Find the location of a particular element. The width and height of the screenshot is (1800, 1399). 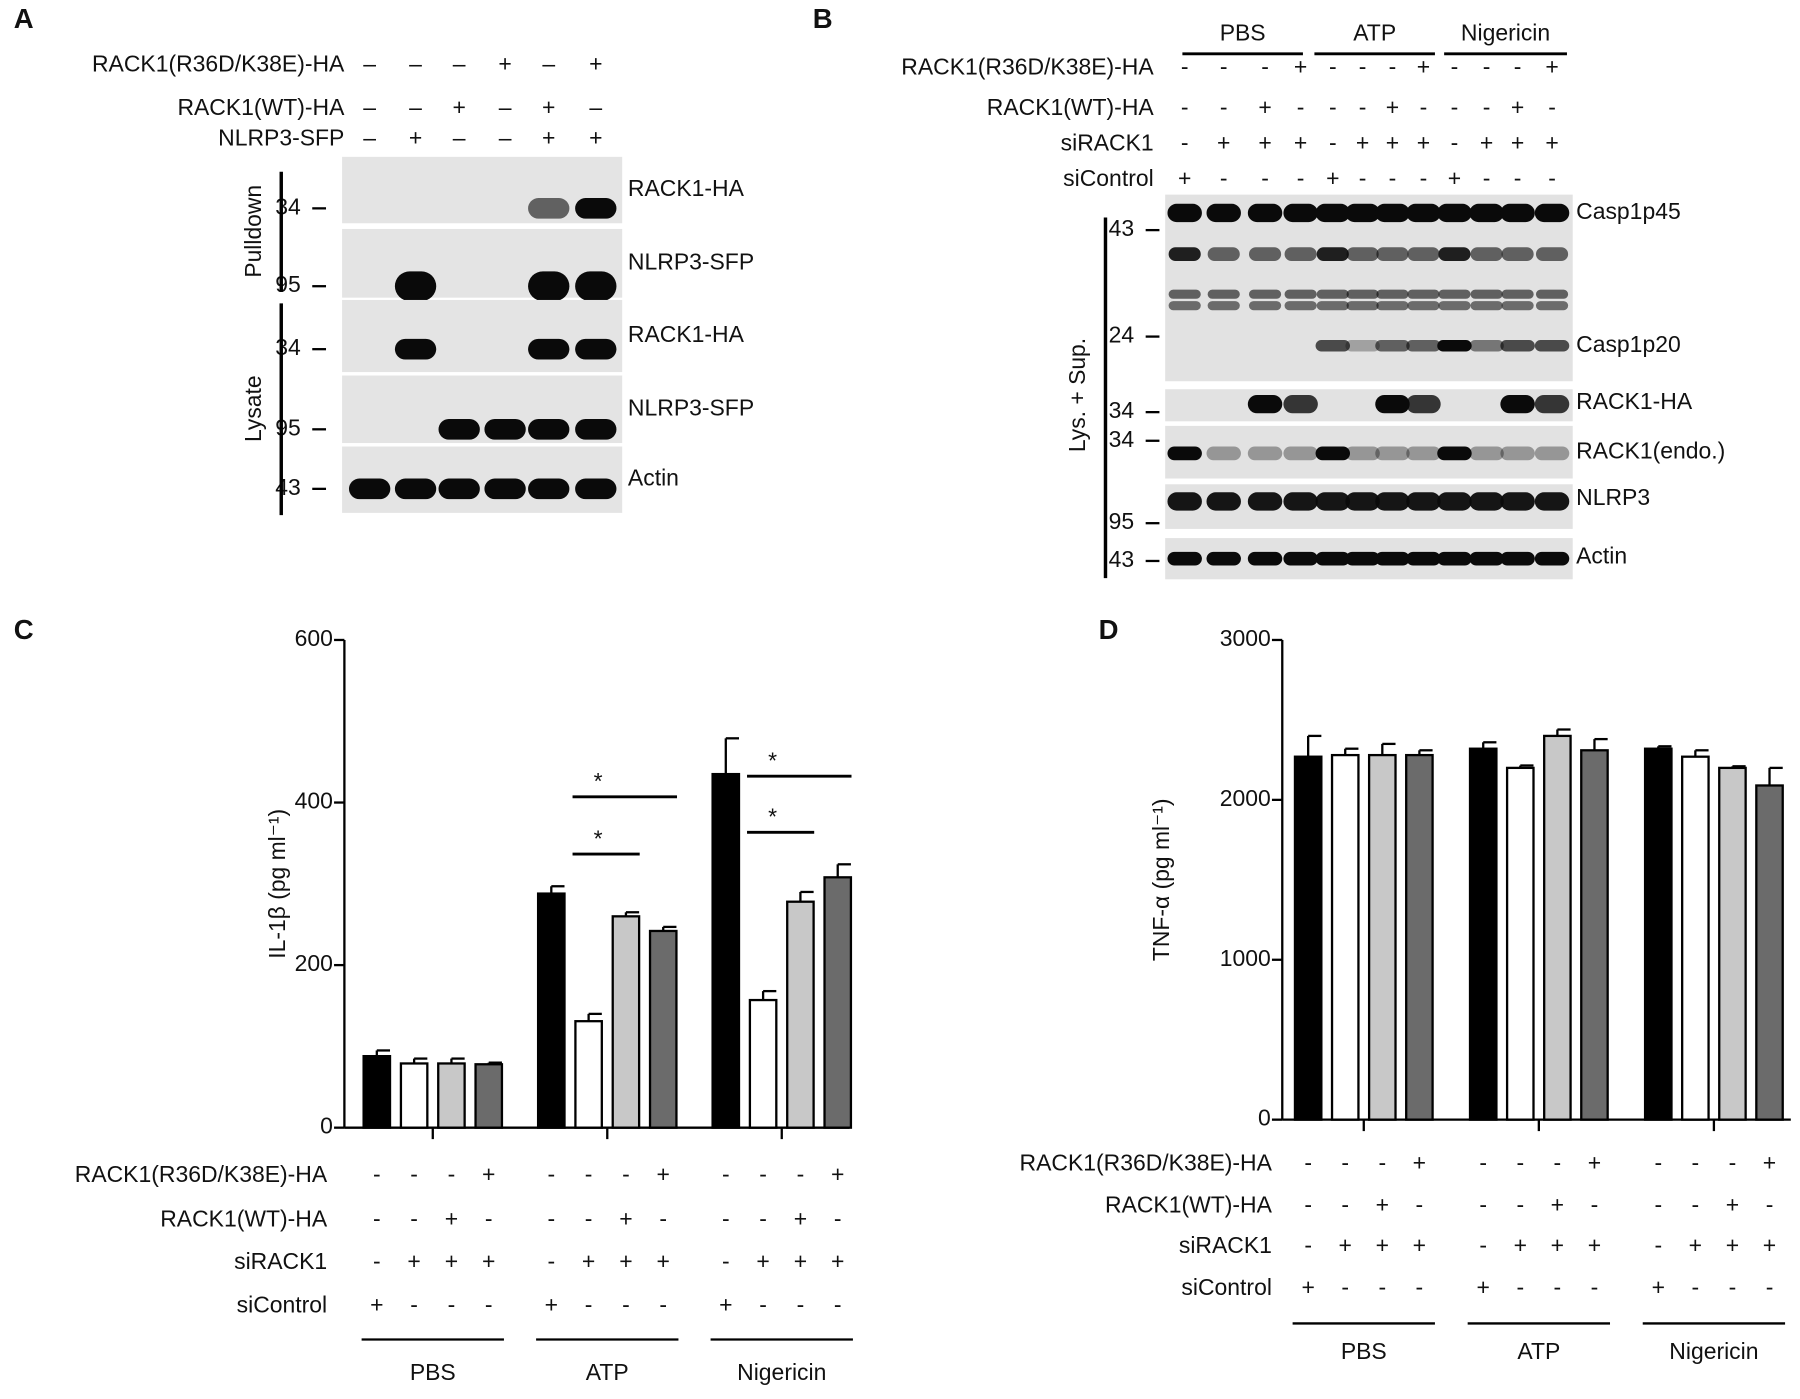

mw-marker: 34 is located at coordinates (1122, 410).